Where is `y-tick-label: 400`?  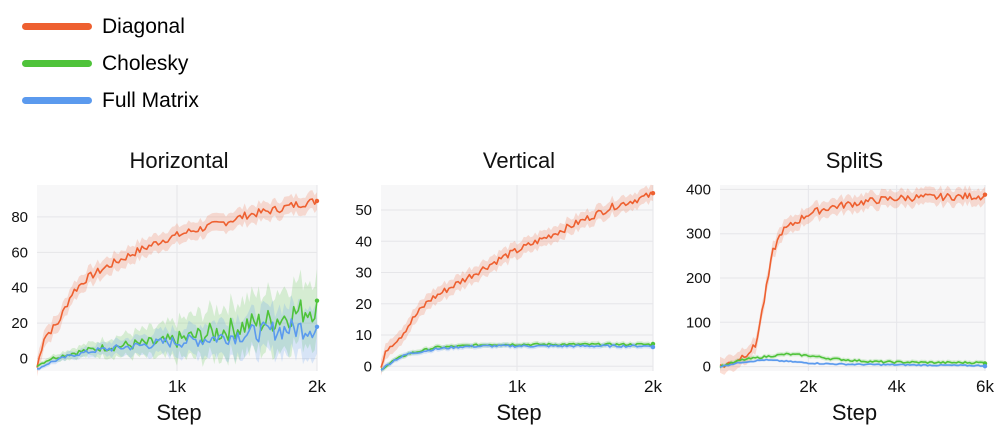
y-tick-label: 400 is located at coordinates (698, 189).